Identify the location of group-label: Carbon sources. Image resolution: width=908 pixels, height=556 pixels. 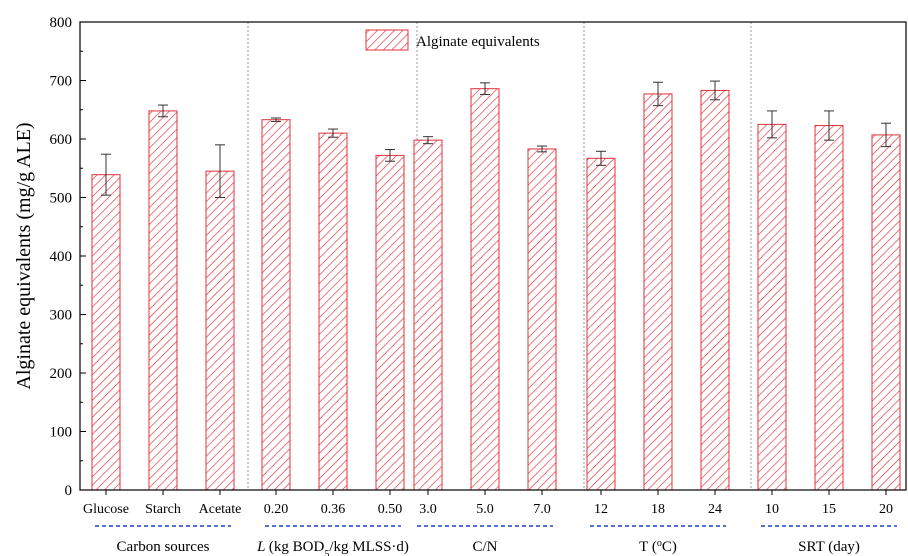
(163, 547).